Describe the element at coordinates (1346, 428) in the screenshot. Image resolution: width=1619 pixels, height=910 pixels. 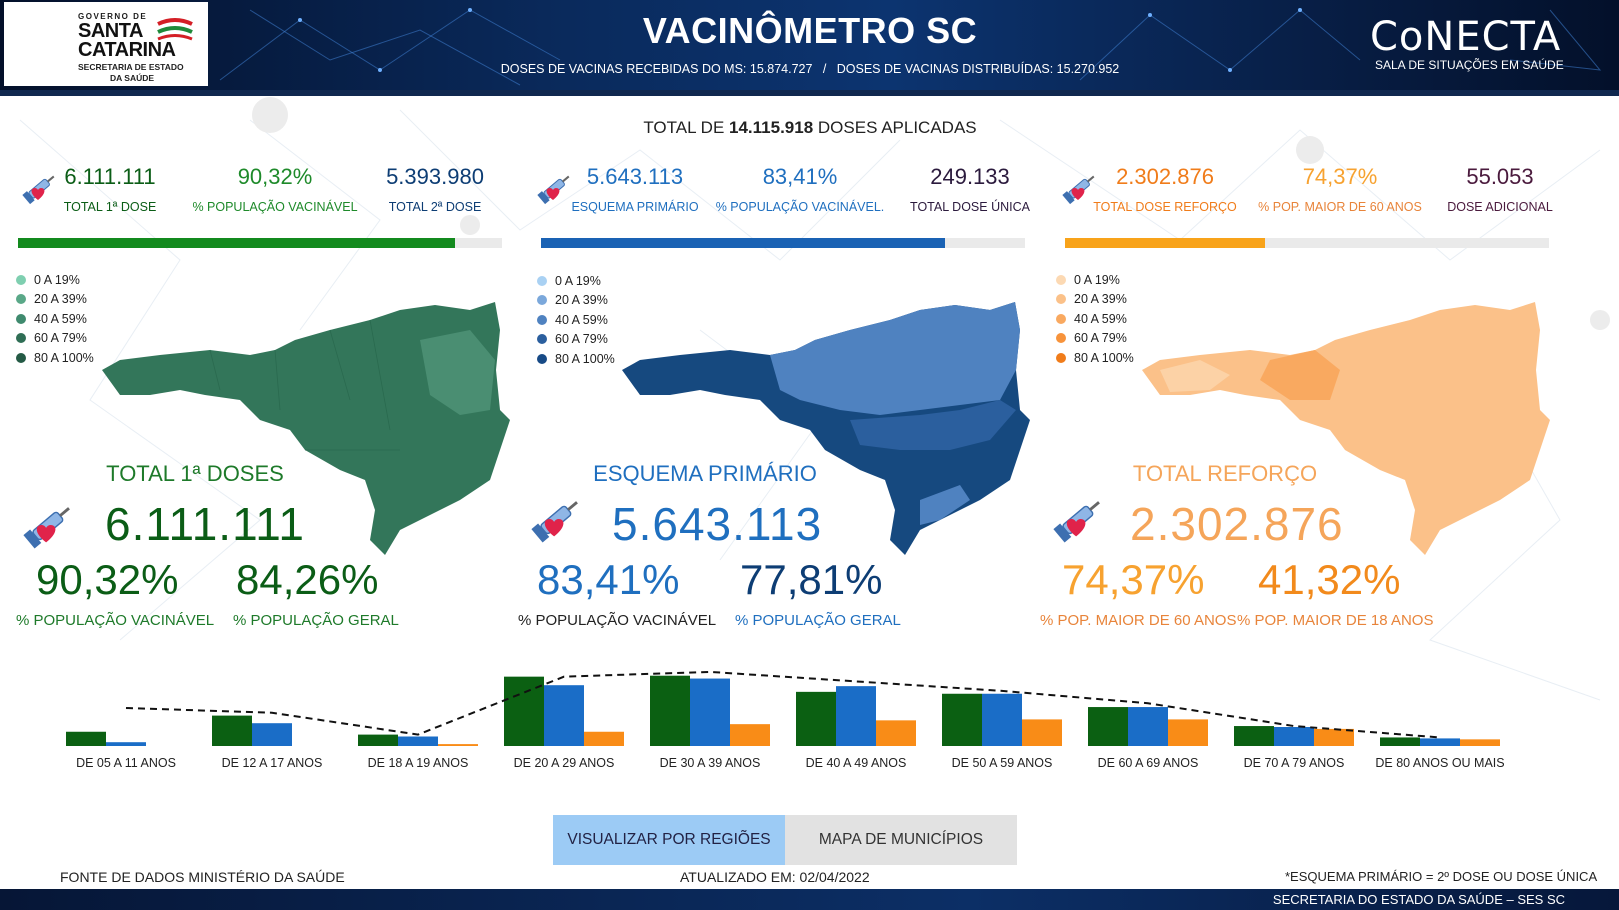
I see `map-booster` at that location.